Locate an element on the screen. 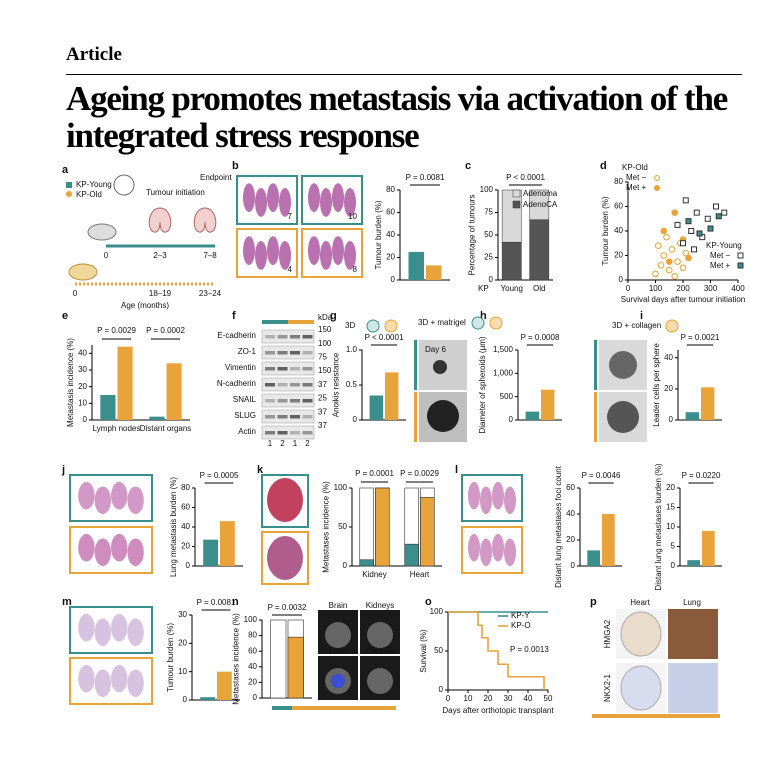 The height and width of the screenshot is (770, 770). x-tick-label: 100 is located at coordinates (656, 288).